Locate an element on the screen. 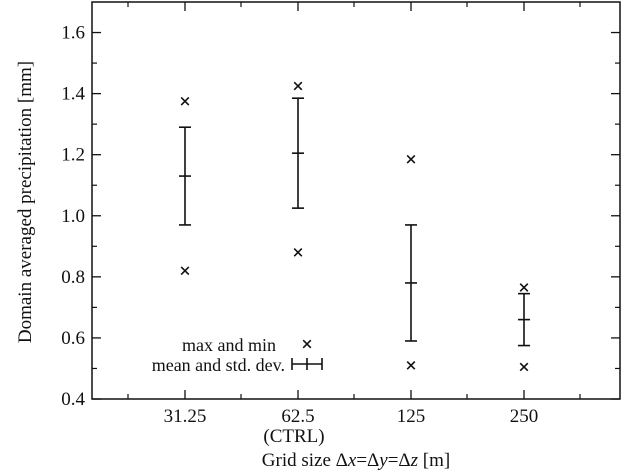 The width and height of the screenshot is (627, 474). x-tick-label: 62.5 is located at coordinates (297, 416).